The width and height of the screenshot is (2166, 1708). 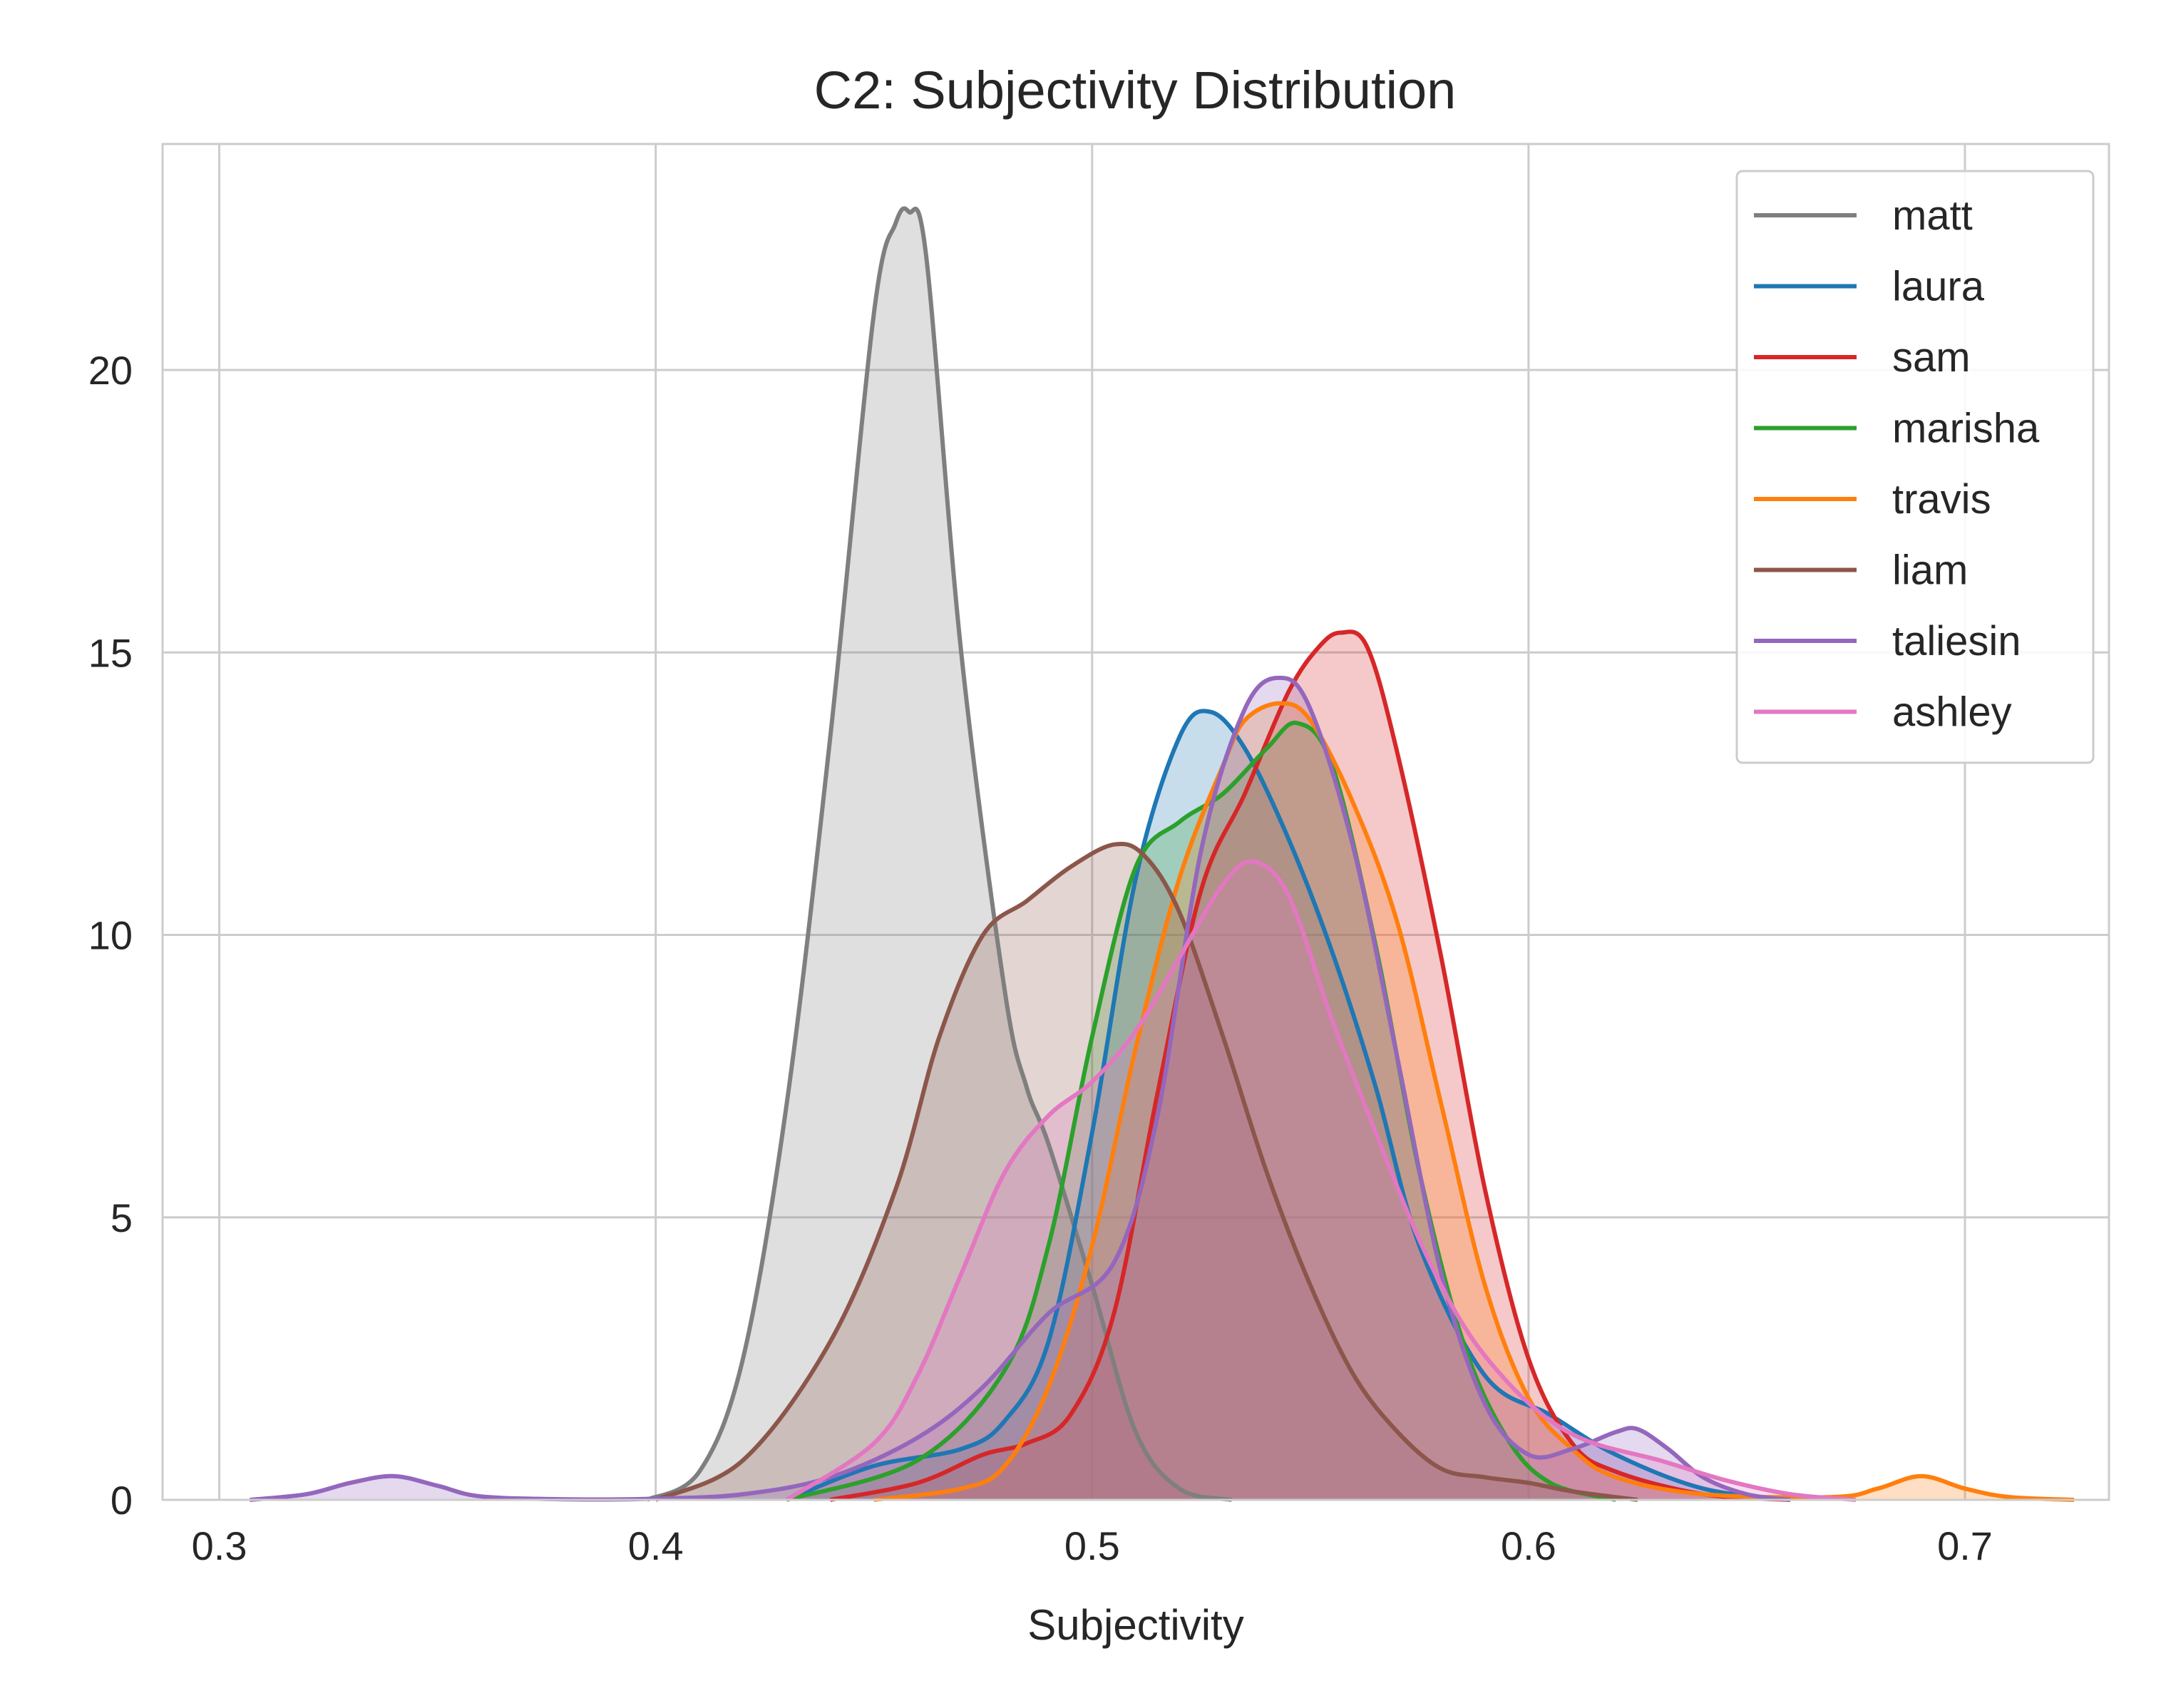 I want to click on legend-label-matt: matt, so click(x=1932, y=215).